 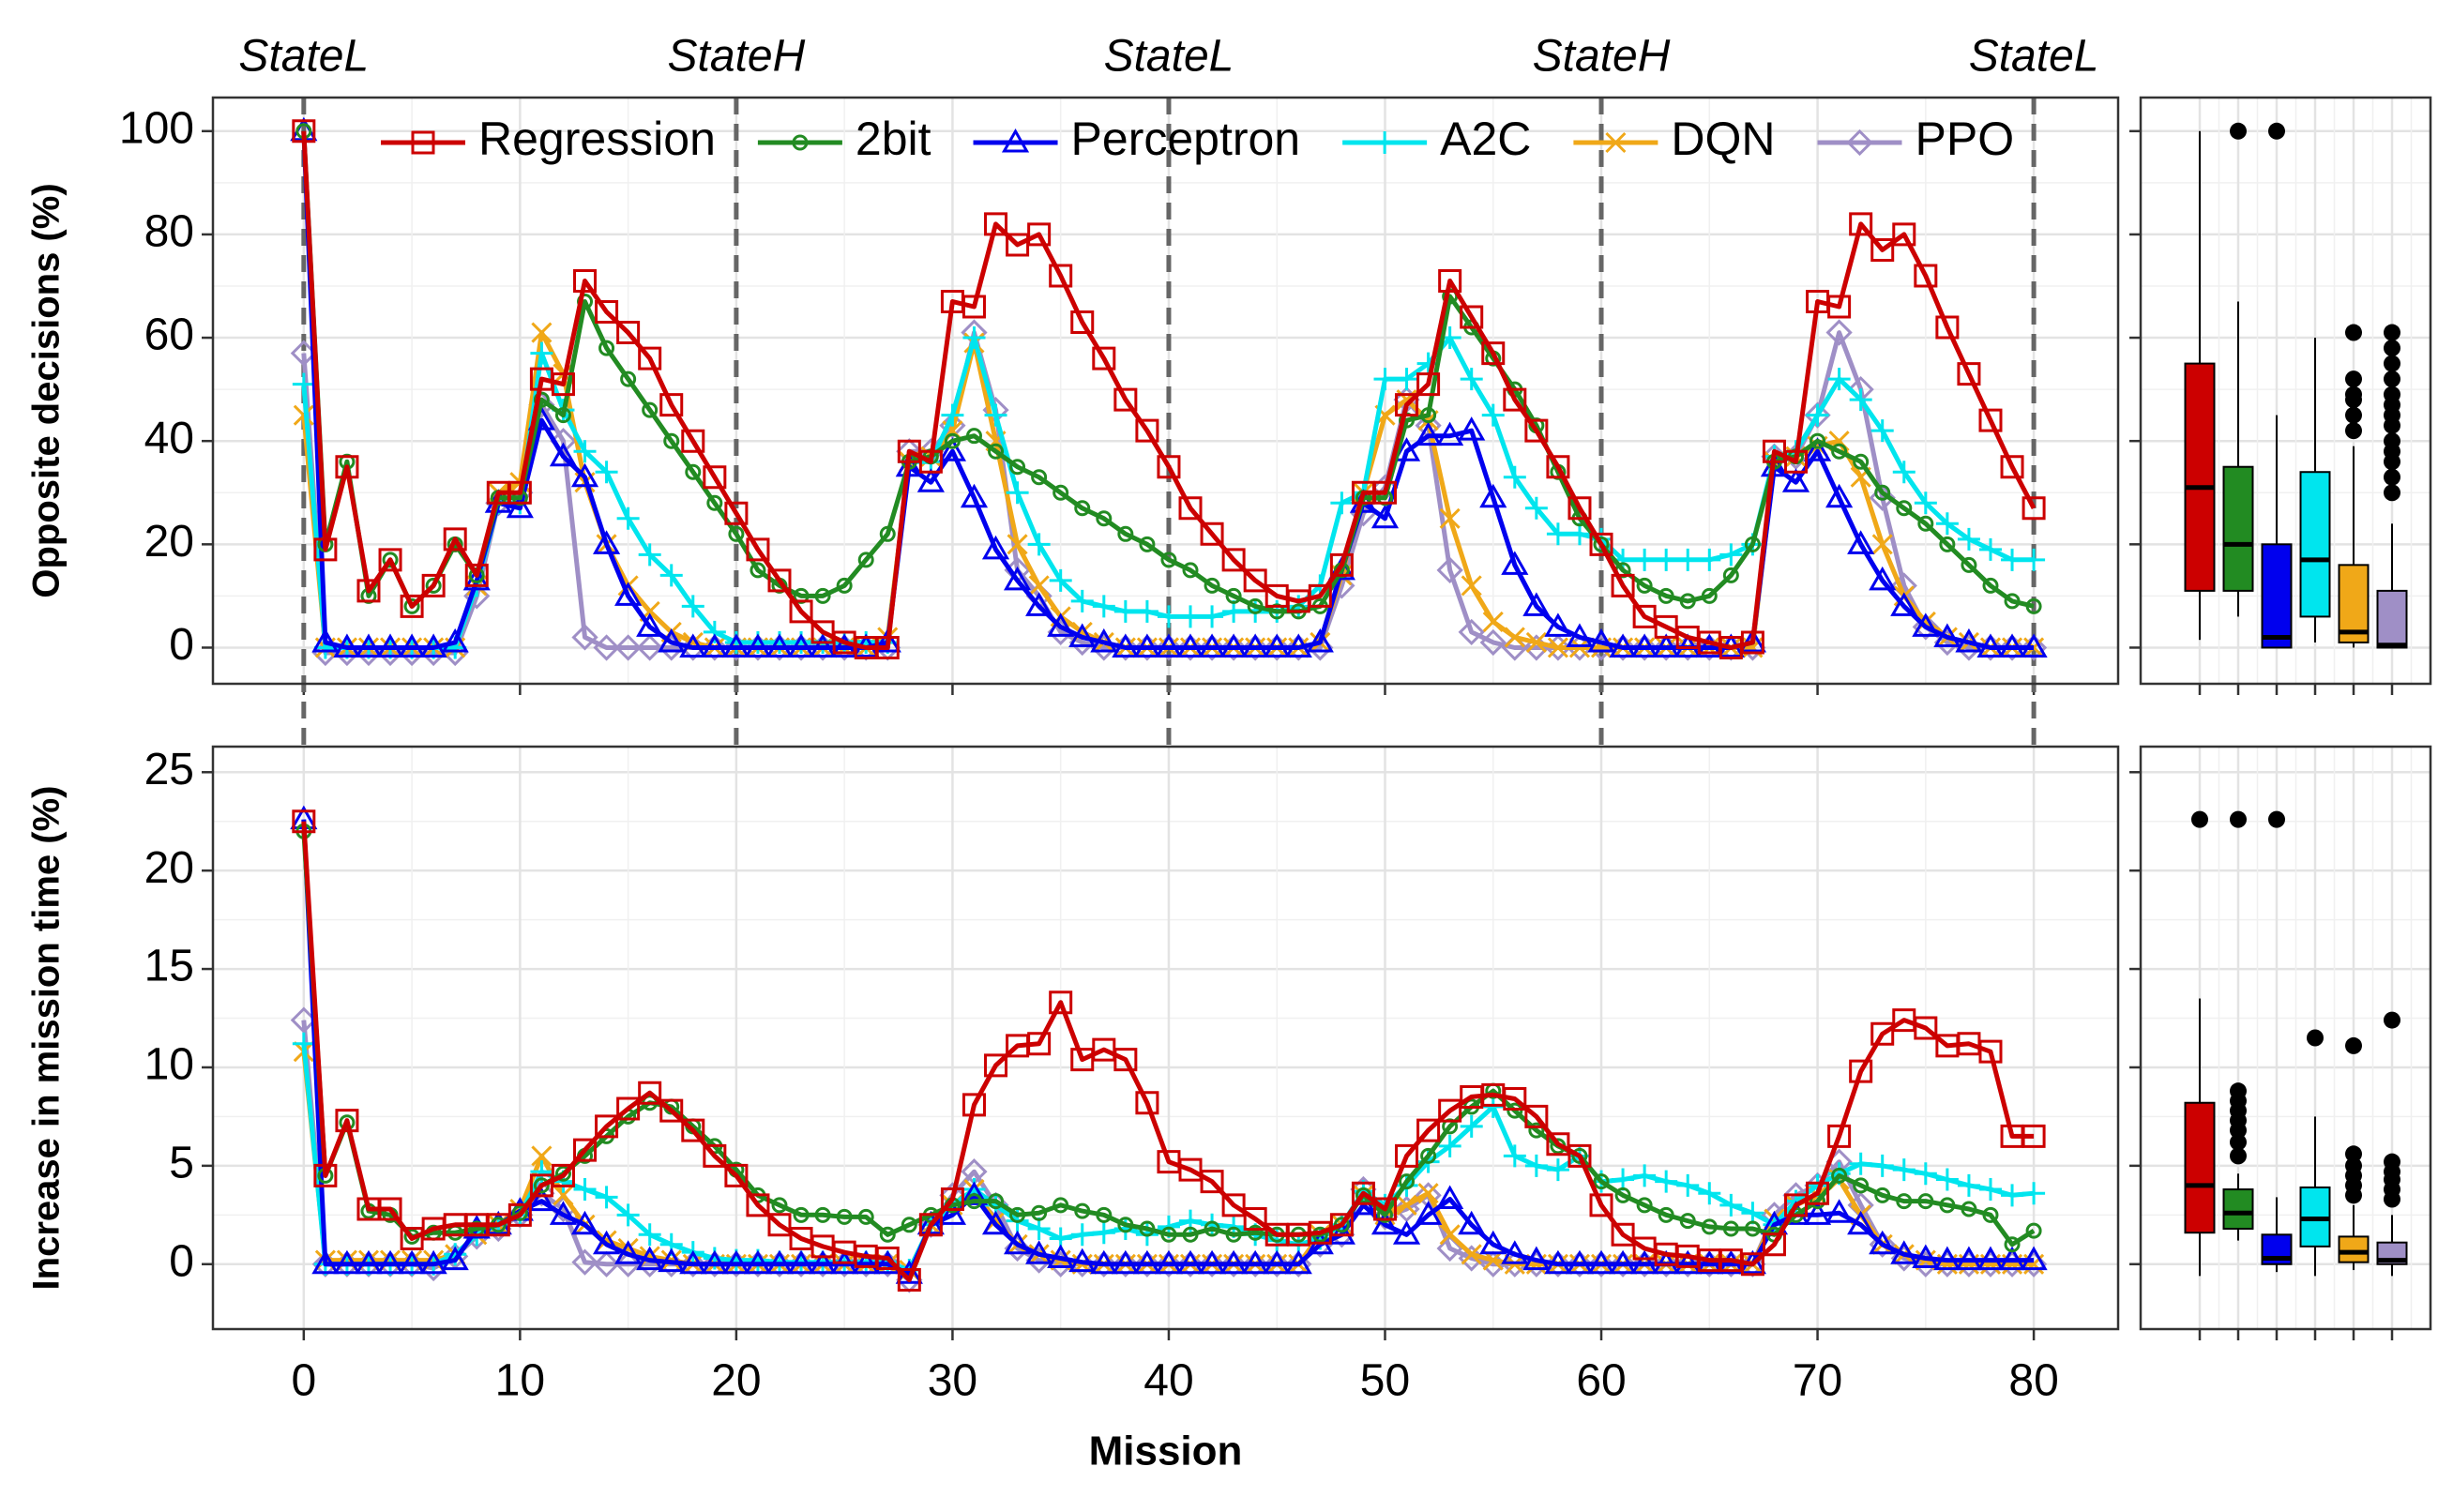 What do you see at coordinates (1385, 1381) in the screenshot?
I see `x-tick-label: 50` at bounding box center [1385, 1381].